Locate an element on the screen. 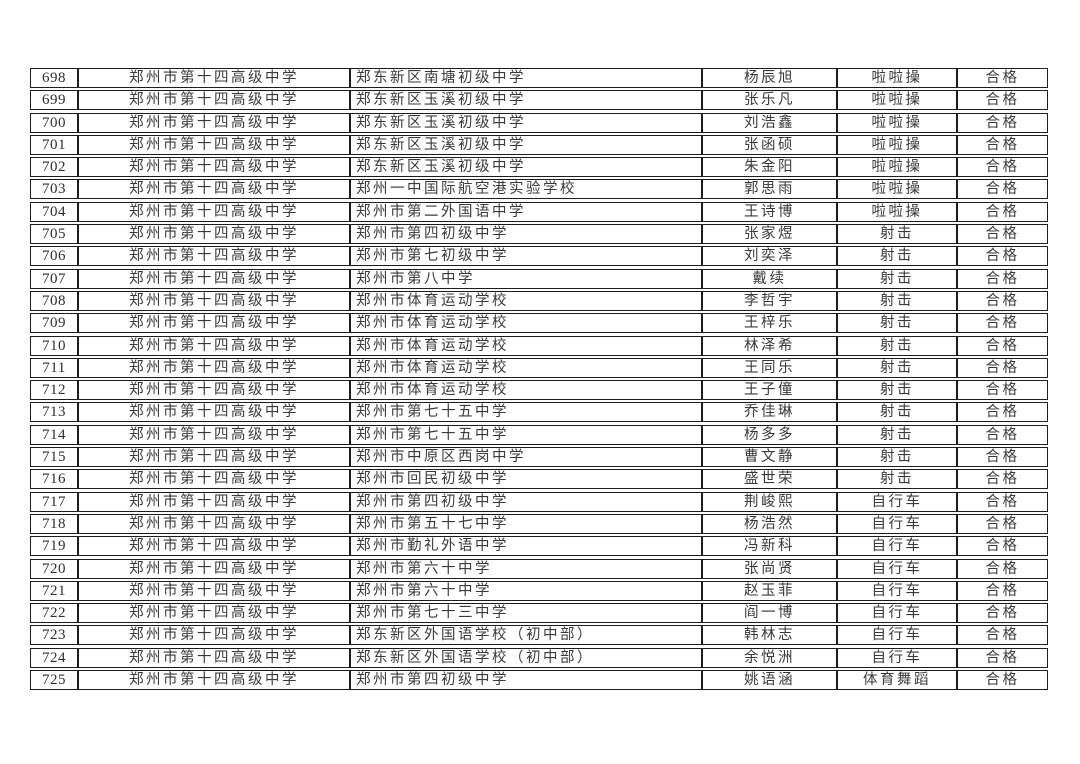  cell-name: 乔佳琳 is located at coordinates (769, 412).